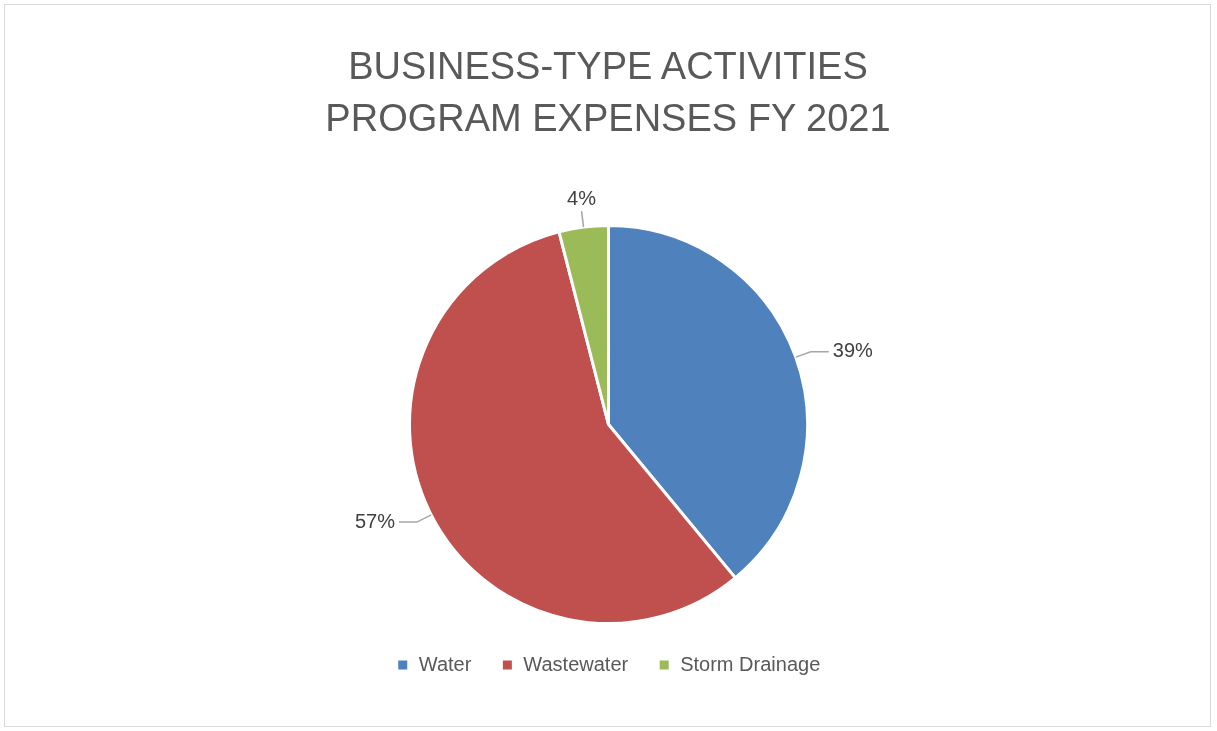  Describe the element at coordinates (445, 663) in the screenshot. I see `legend-label: Water` at that location.